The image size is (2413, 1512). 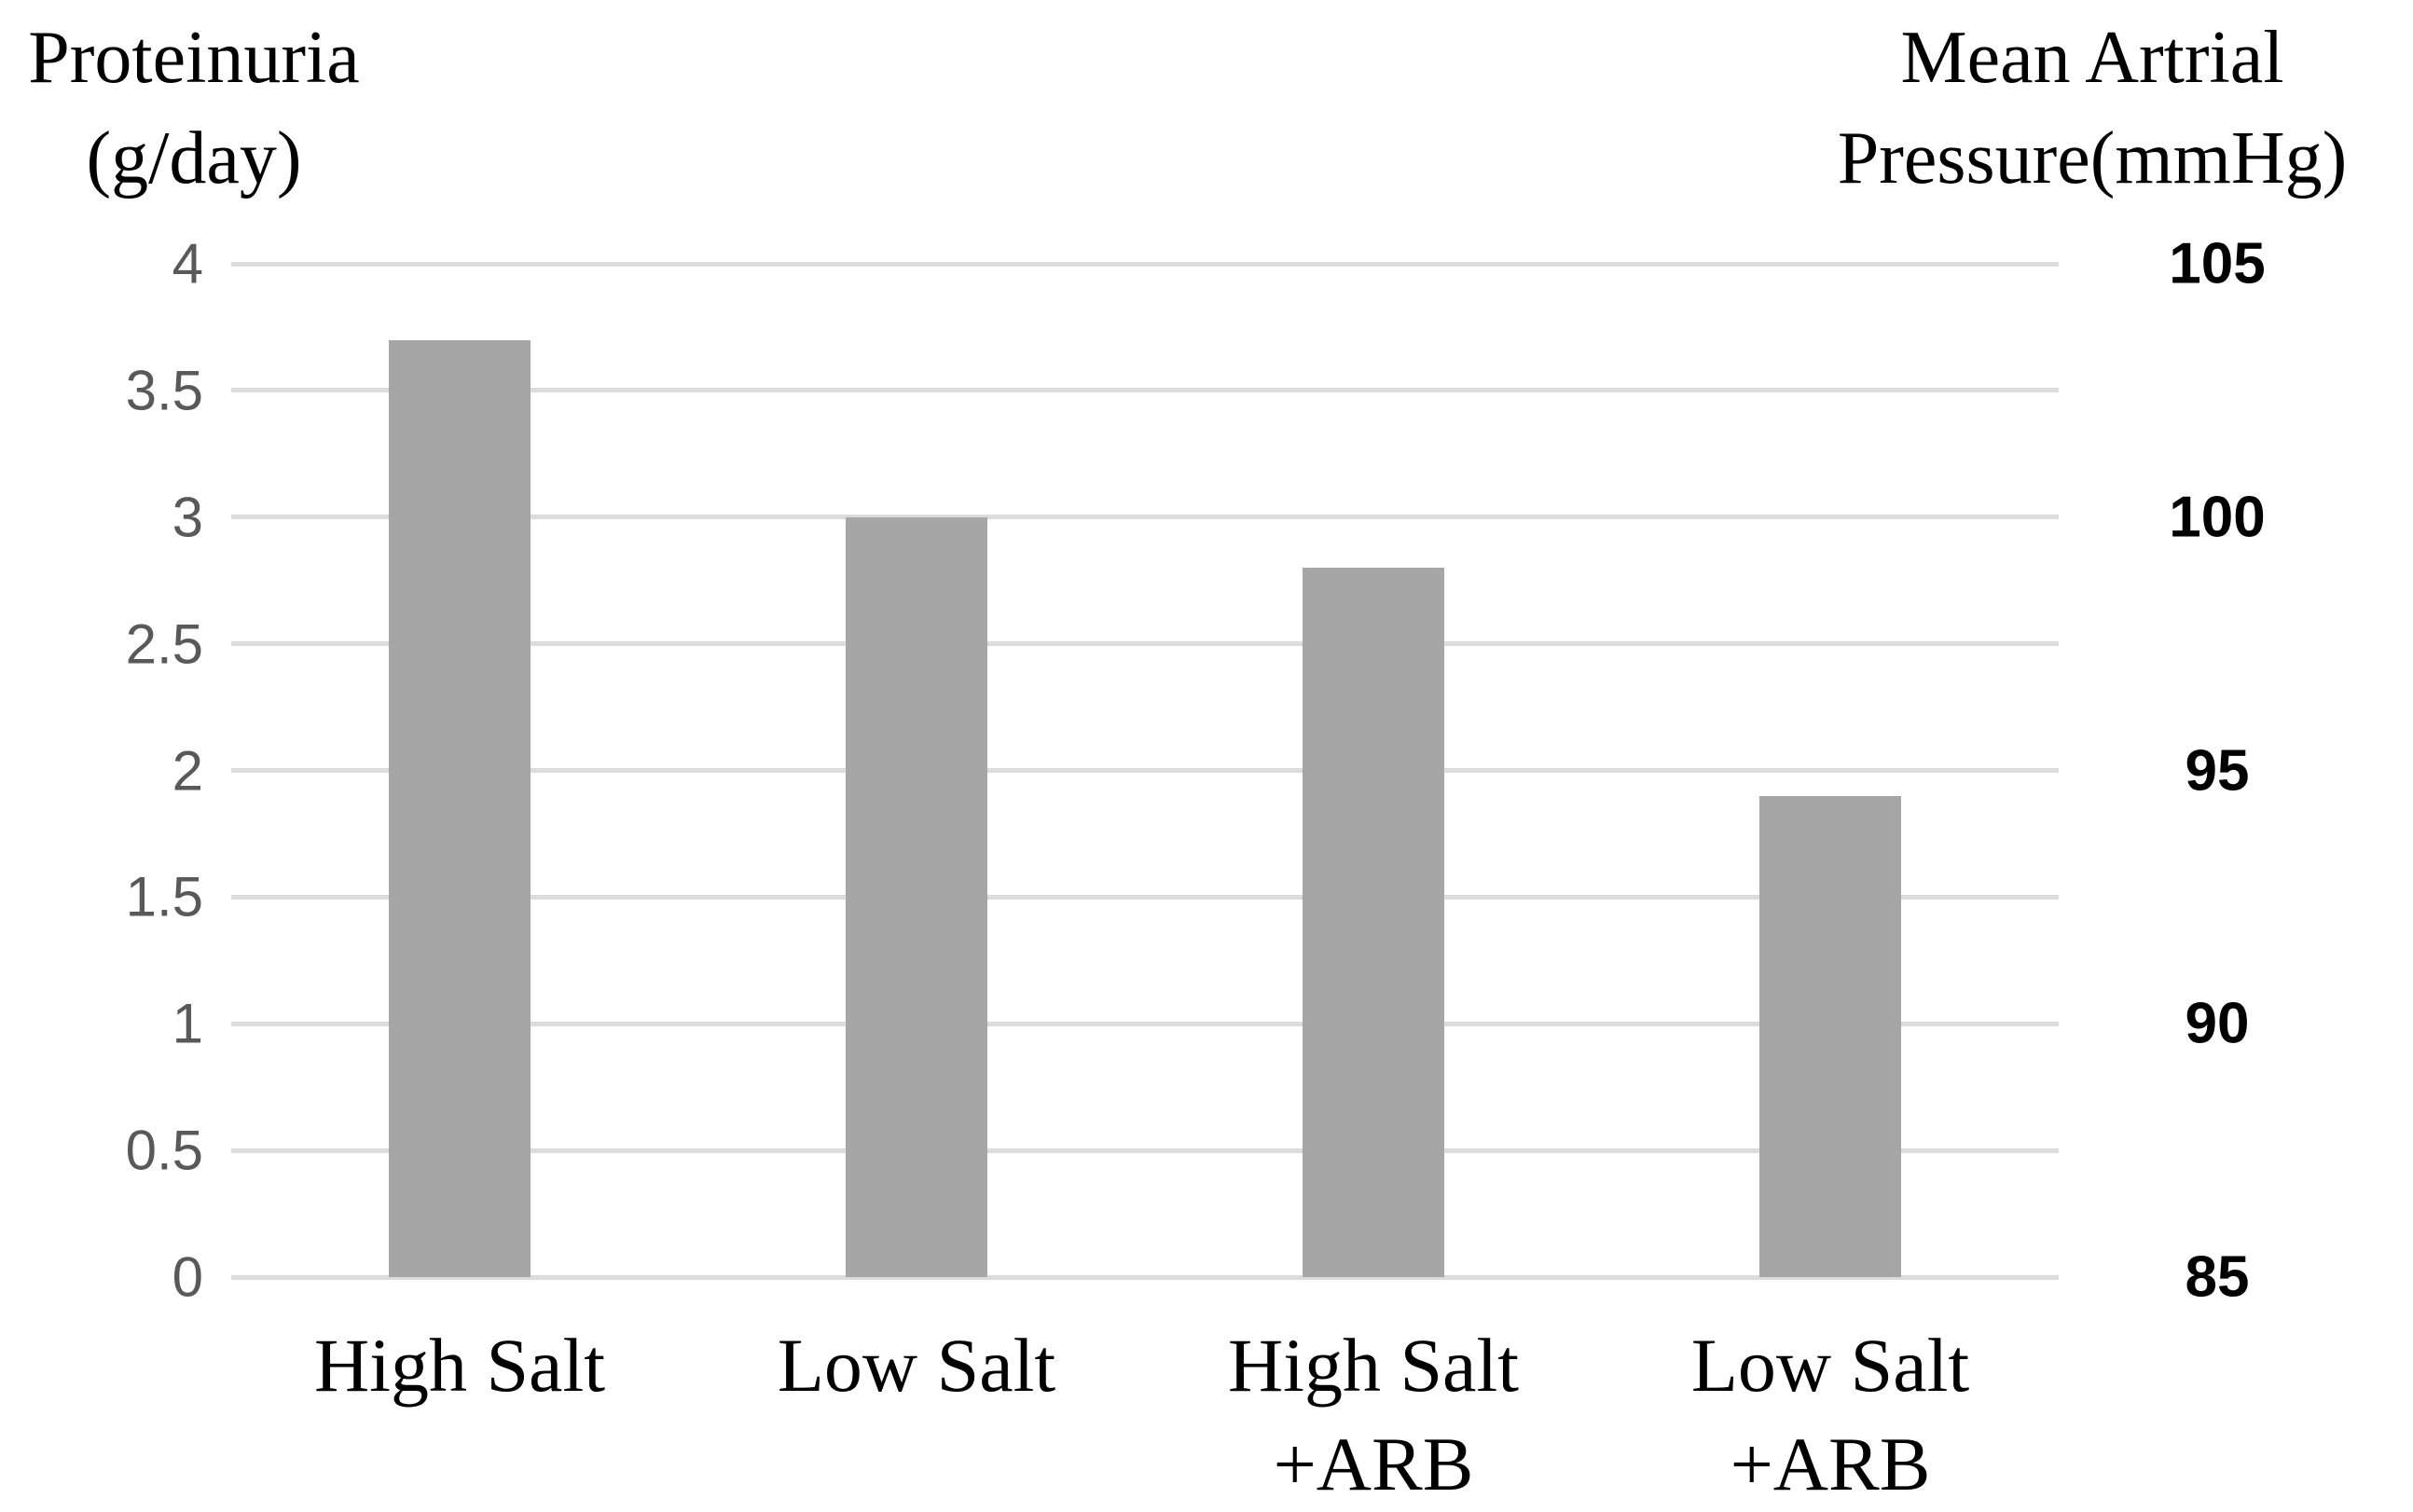 What do you see at coordinates (1145, 644) in the screenshot?
I see `gridline-2.5` at bounding box center [1145, 644].